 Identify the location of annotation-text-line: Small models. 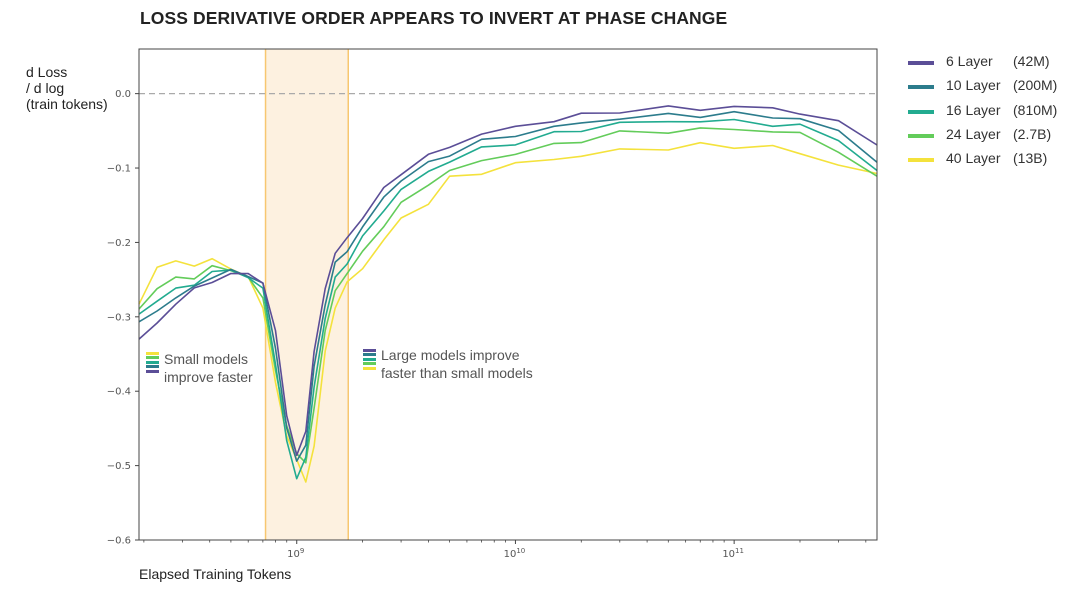
(206, 359).